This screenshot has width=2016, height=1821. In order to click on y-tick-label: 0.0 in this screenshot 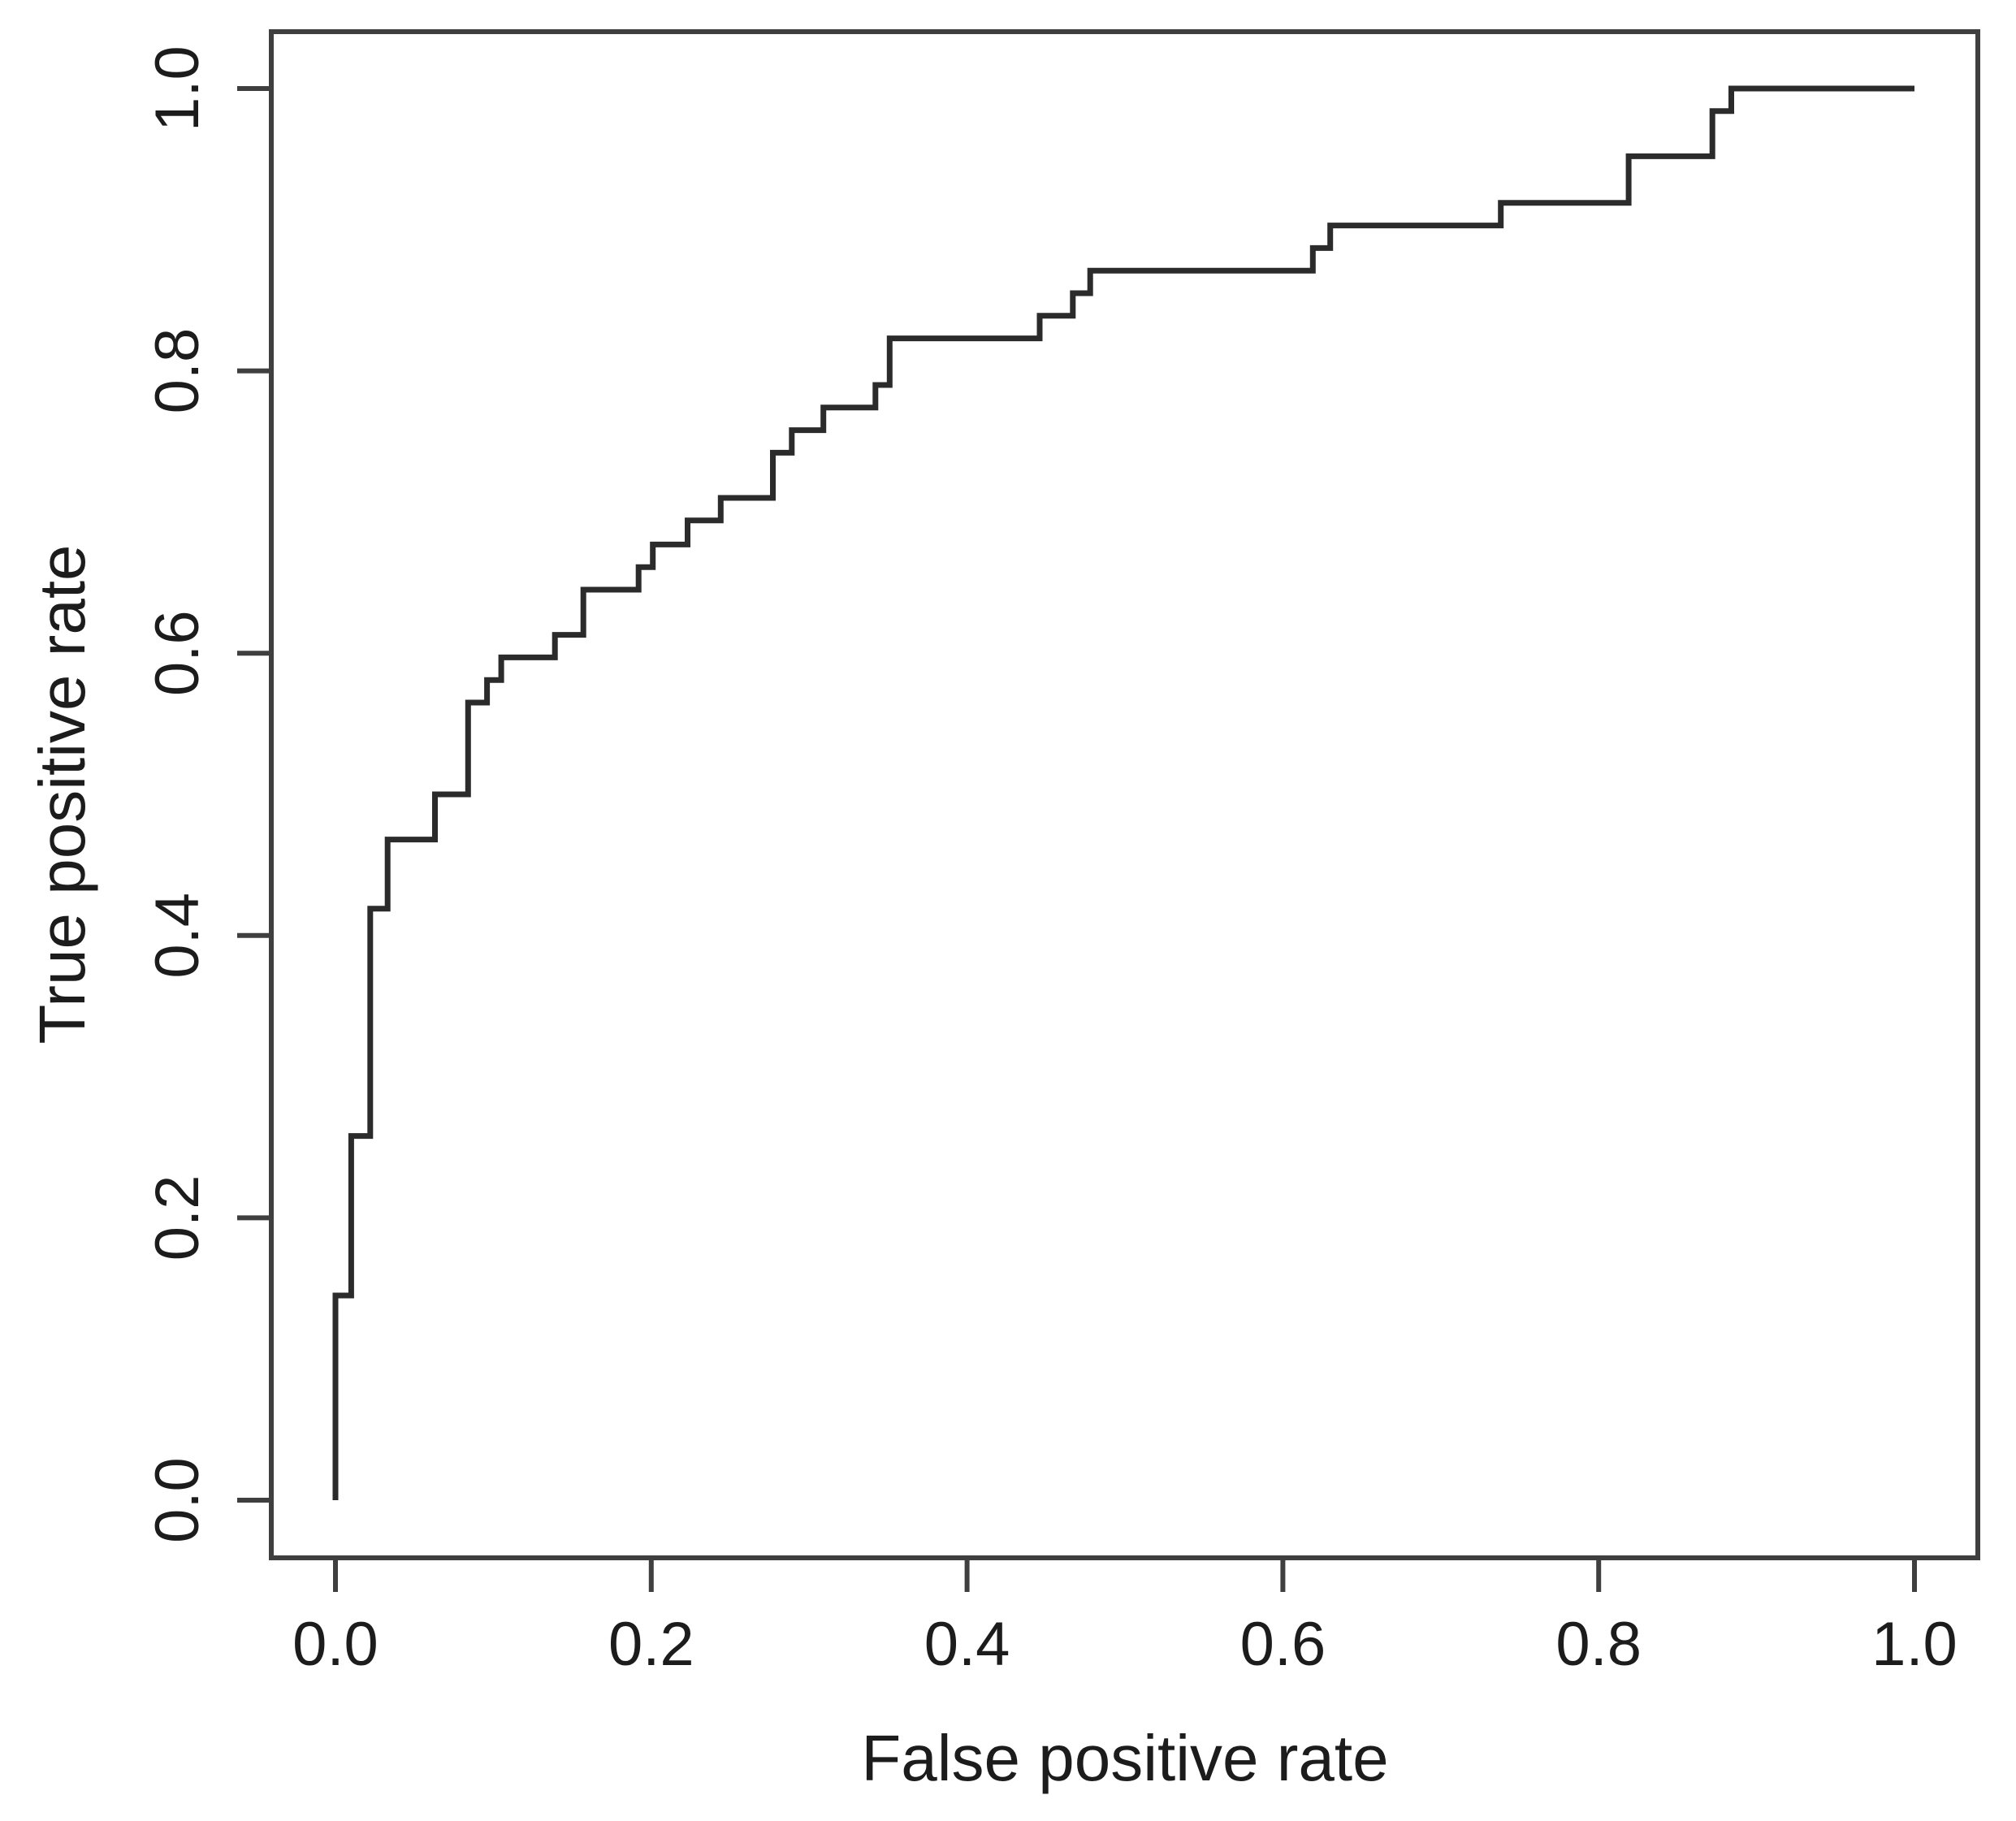, I will do `click(177, 1500)`.